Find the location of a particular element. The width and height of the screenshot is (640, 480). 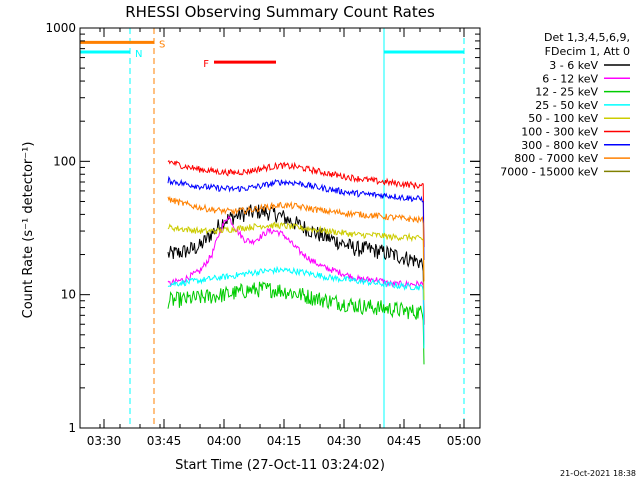

footer-timestamp: 21-Oct-2021 18:38 is located at coordinates (598, 473).